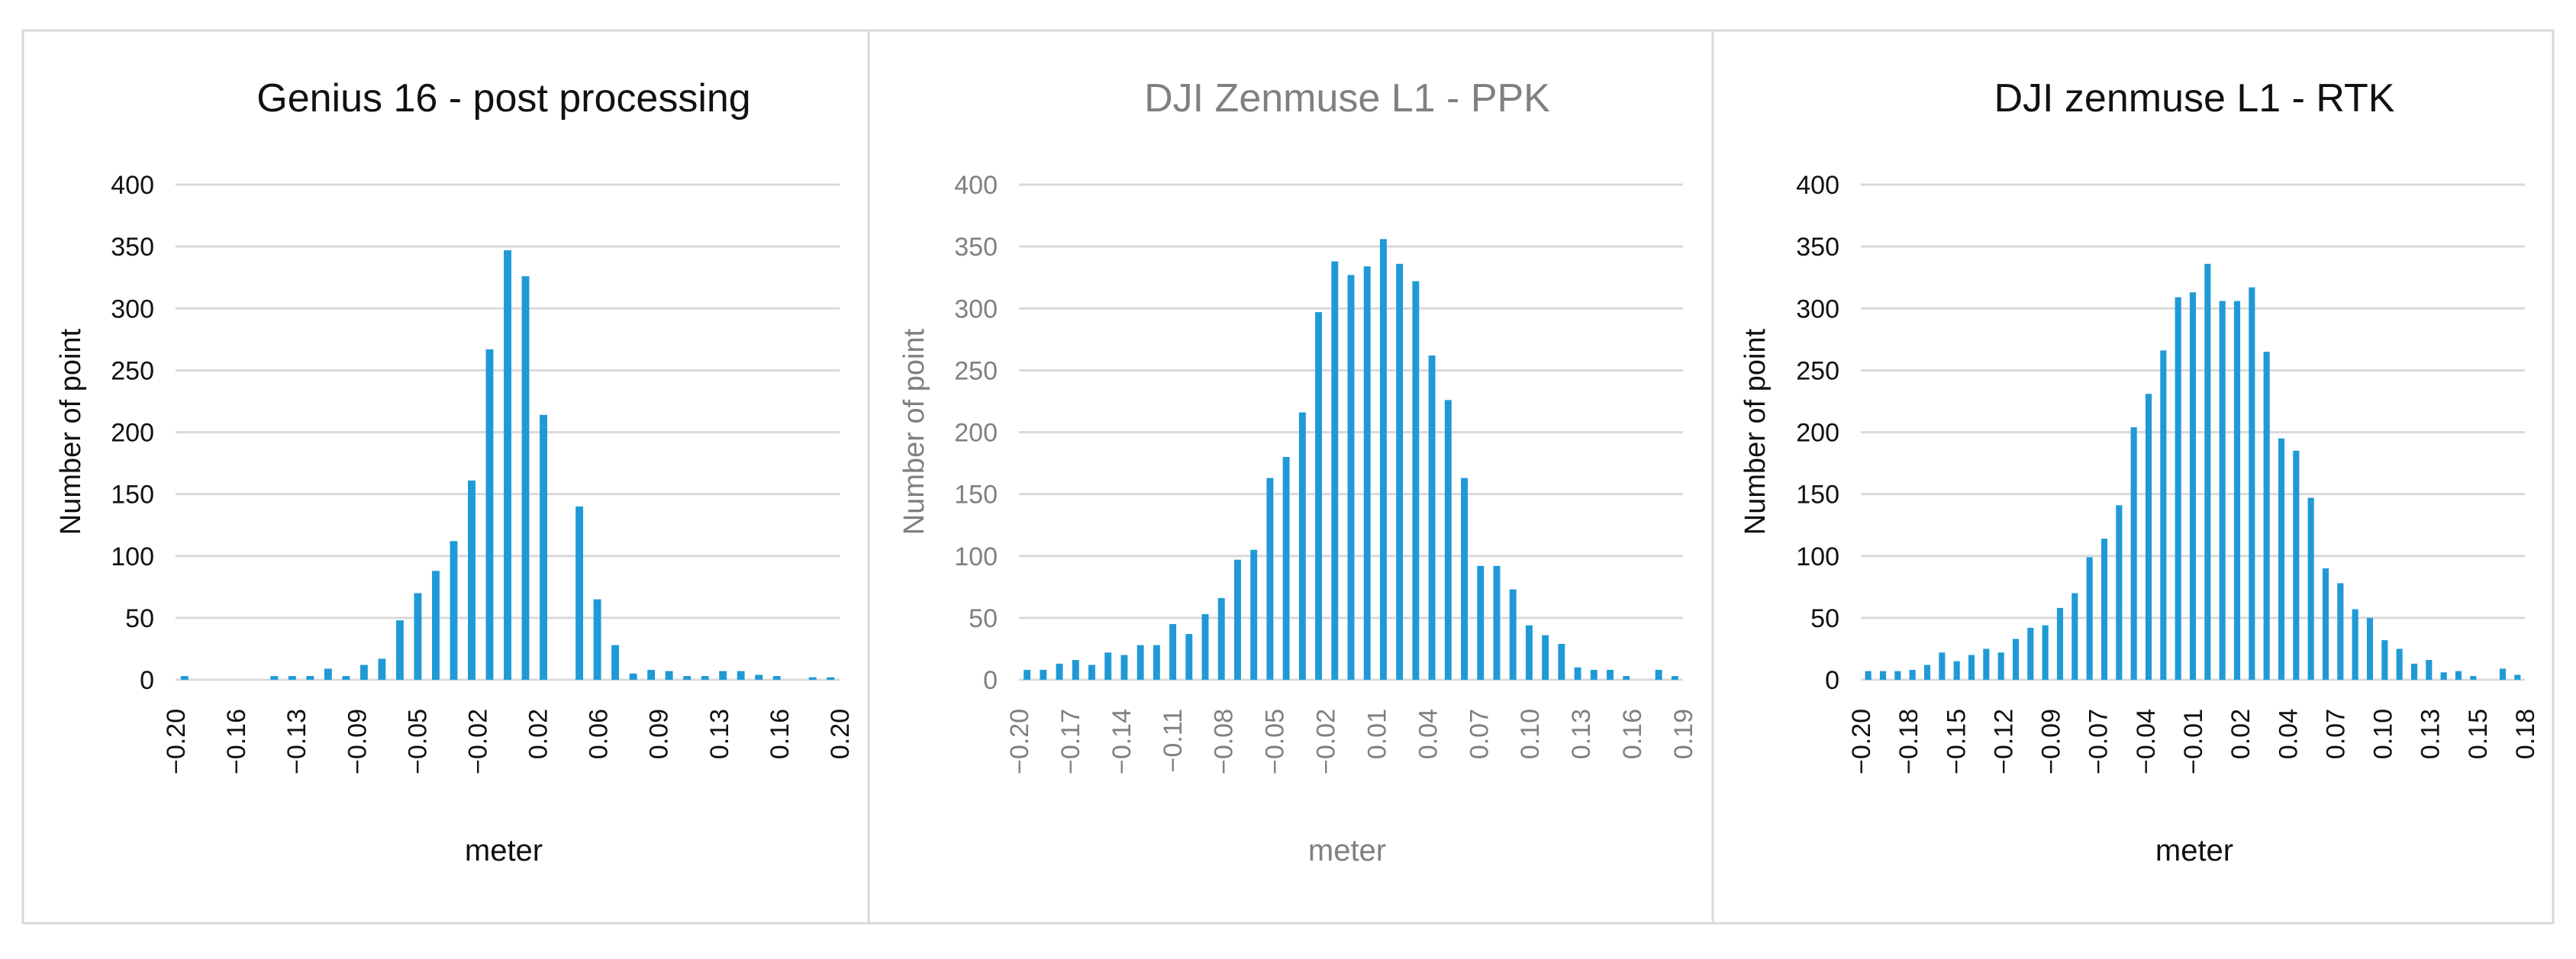  What do you see at coordinates (1683, 734) in the screenshot?
I see `x-tick-label: 0.19` at bounding box center [1683, 734].